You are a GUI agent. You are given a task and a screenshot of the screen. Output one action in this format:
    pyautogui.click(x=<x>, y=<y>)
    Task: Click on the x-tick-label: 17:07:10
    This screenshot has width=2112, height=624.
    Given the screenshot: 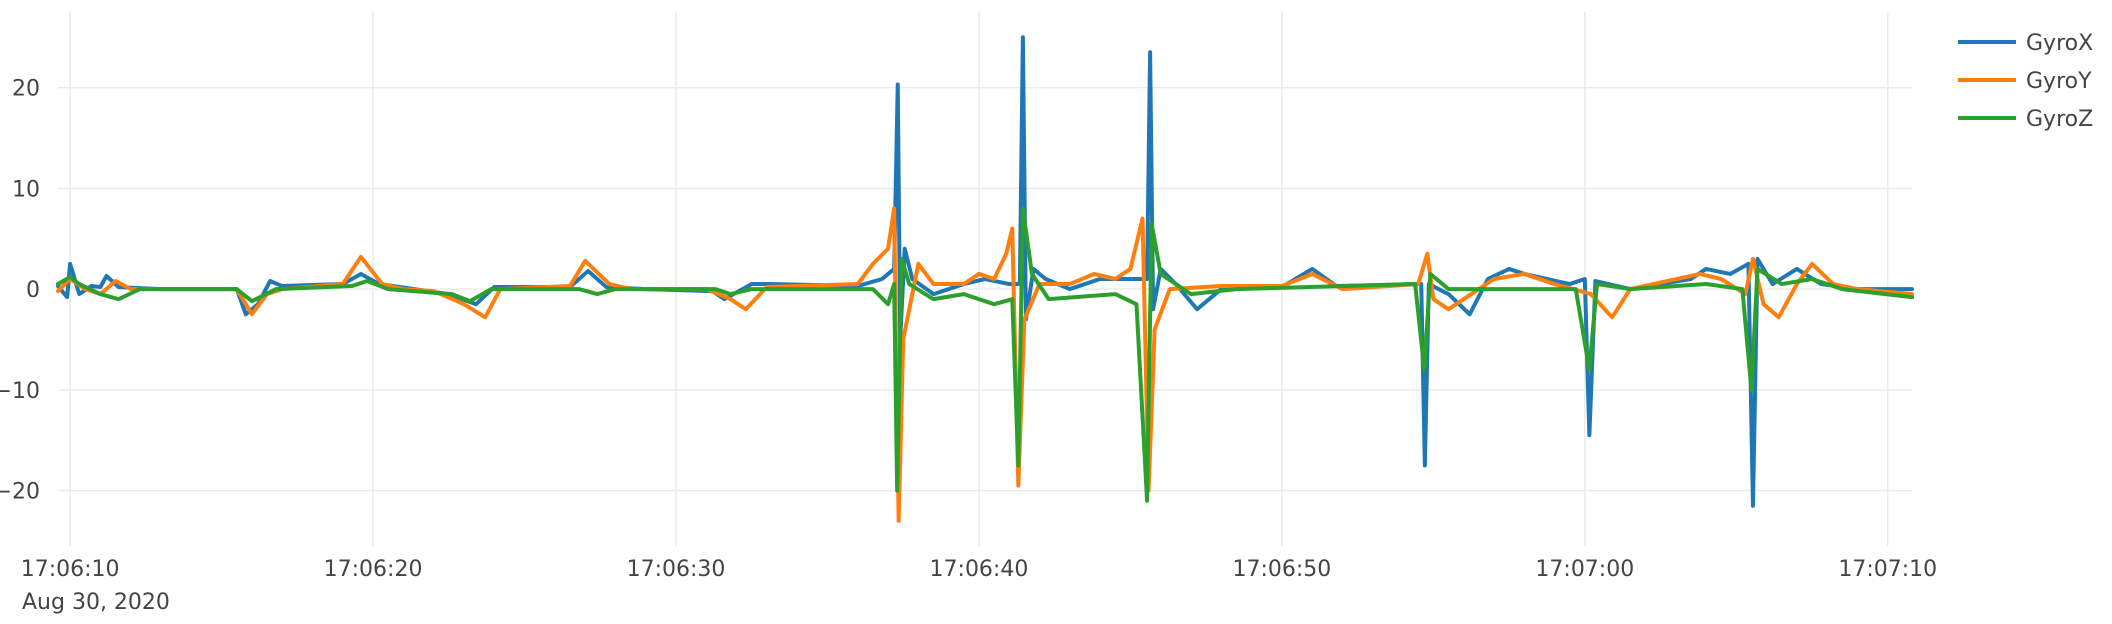 What is the action you would take?
    pyautogui.click(x=1887, y=569)
    